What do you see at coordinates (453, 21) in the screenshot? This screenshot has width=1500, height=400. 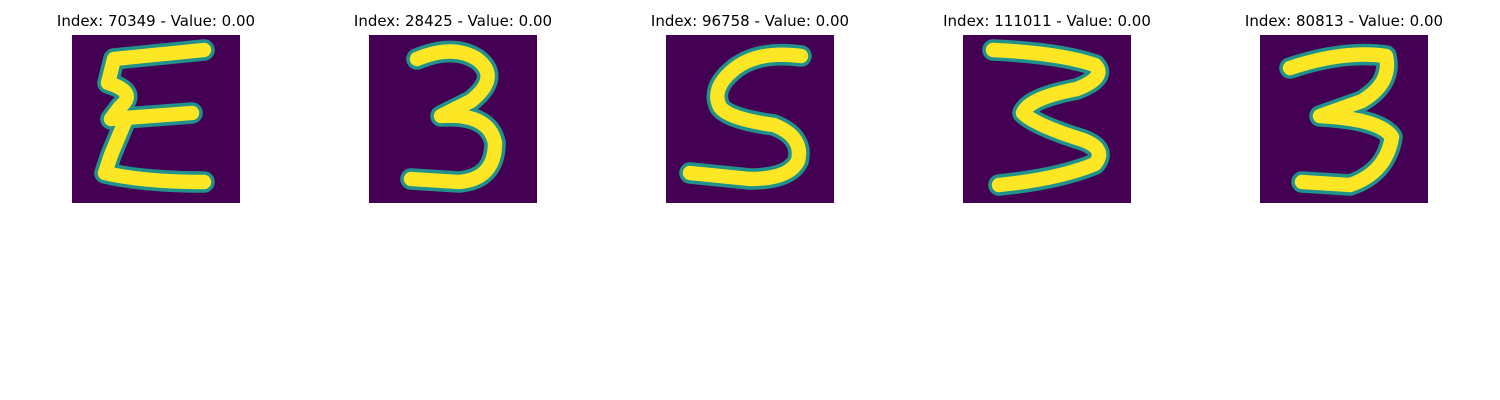 I see `panel-title: Index: 28425 - Value: 0.00` at bounding box center [453, 21].